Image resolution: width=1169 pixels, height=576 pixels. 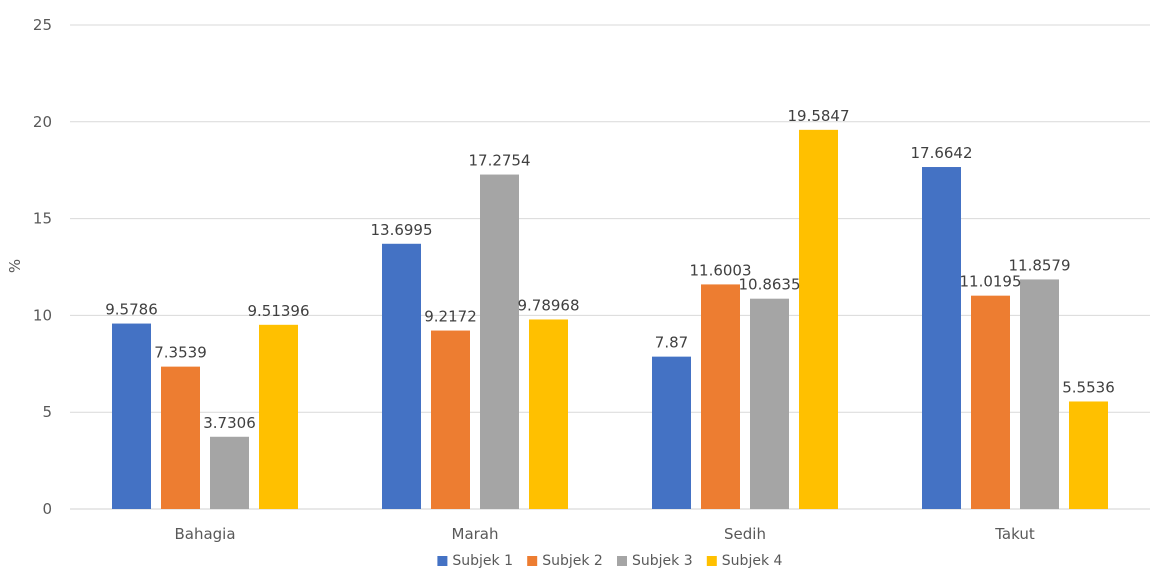 I want to click on bar-subjek-1-marah, so click(x=401, y=376).